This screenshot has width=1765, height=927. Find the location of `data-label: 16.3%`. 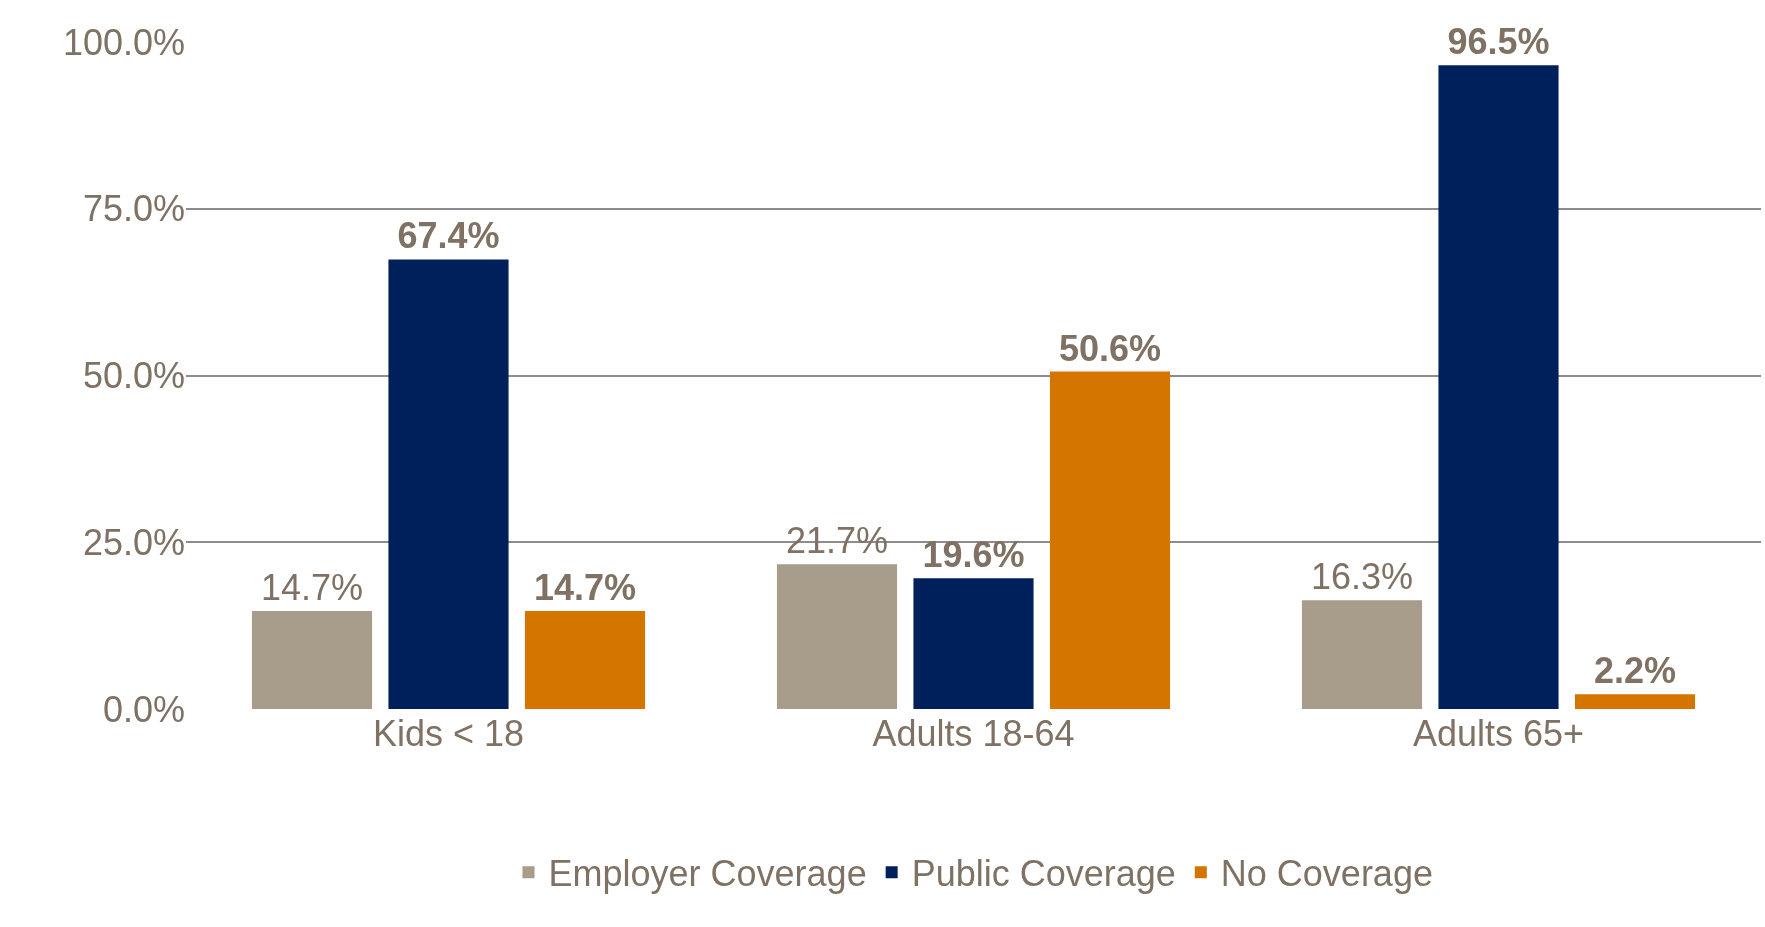

data-label: 16.3% is located at coordinates (1362, 577).